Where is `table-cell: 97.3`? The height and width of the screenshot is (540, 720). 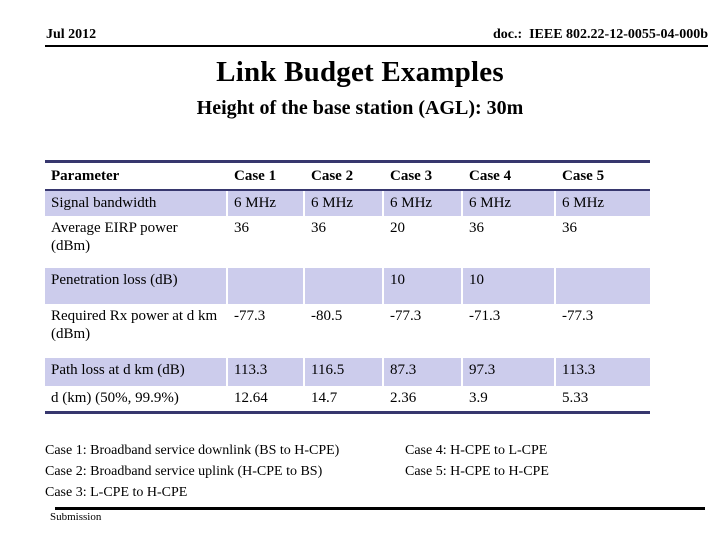
table-cell: 97.3 is located at coordinates (508, 372).